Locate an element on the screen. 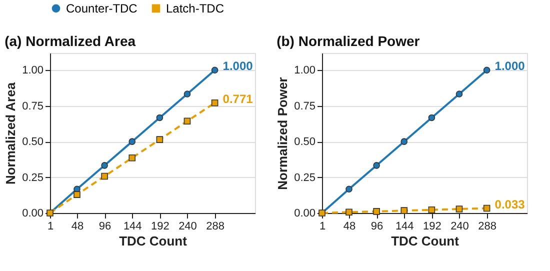 The width and height of the screenshot is (550, 271). y-axis-title: Normalized Area is located at coordinates (10, 133).